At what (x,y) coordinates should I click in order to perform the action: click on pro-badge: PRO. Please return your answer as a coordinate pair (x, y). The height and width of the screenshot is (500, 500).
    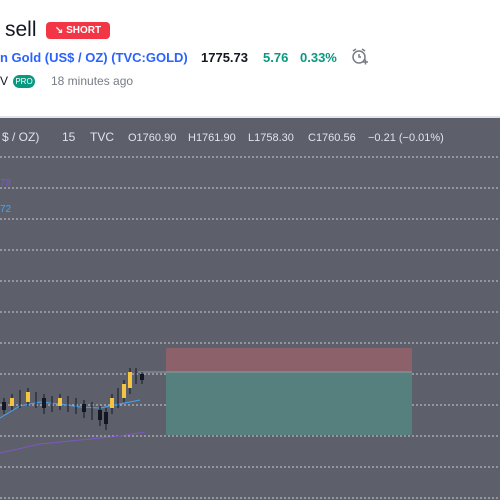
    Looking at the image, I should click on (24, 81).